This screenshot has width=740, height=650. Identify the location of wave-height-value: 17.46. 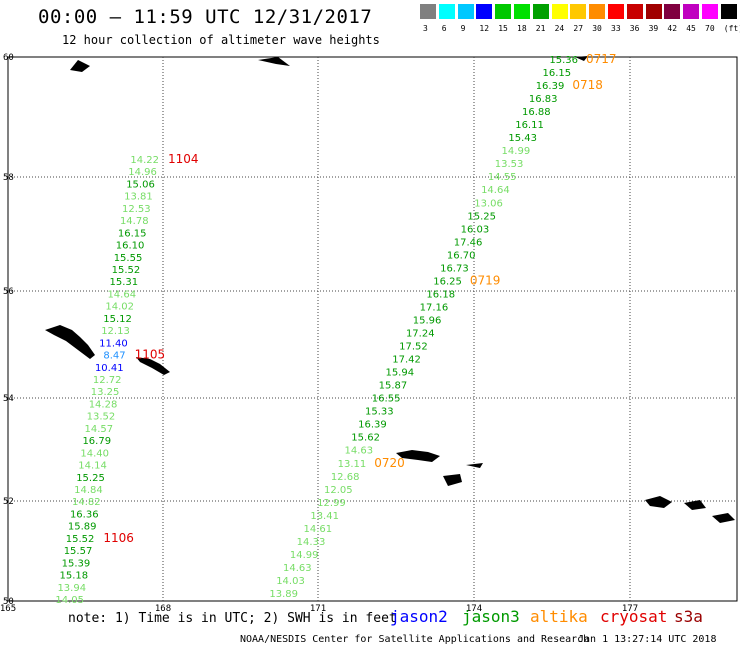
(468, 242).